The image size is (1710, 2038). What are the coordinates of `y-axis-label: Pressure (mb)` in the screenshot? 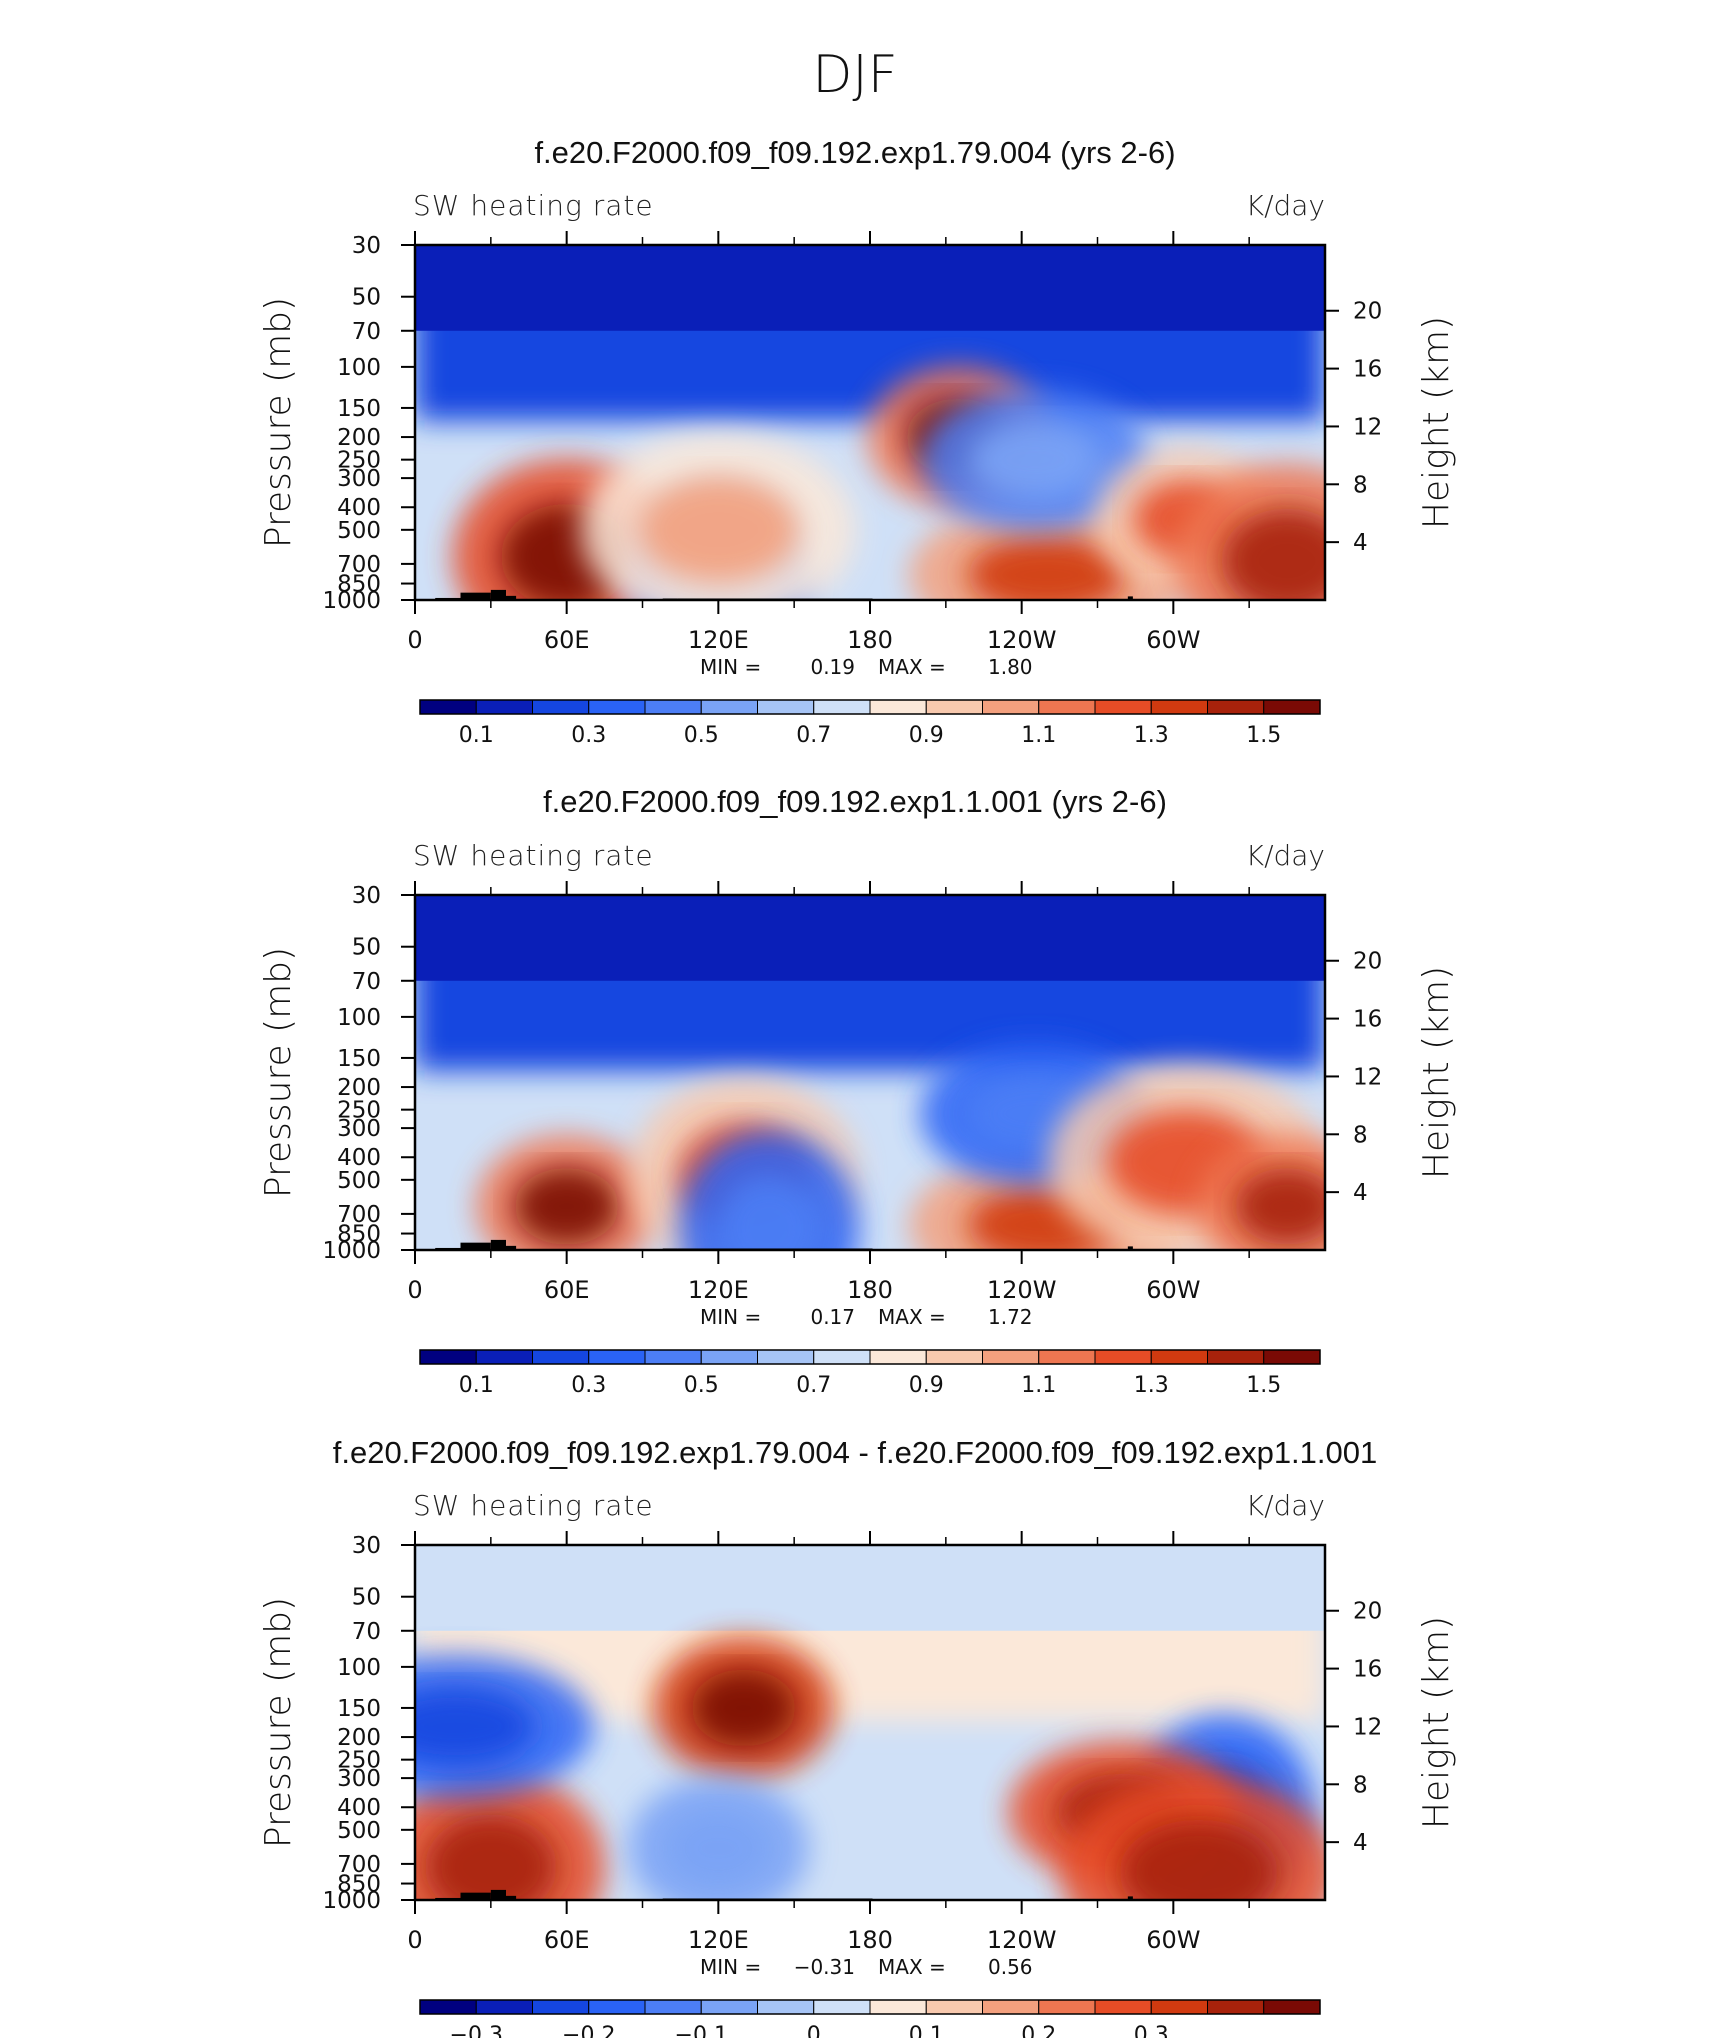 It's located at (278, 1072).